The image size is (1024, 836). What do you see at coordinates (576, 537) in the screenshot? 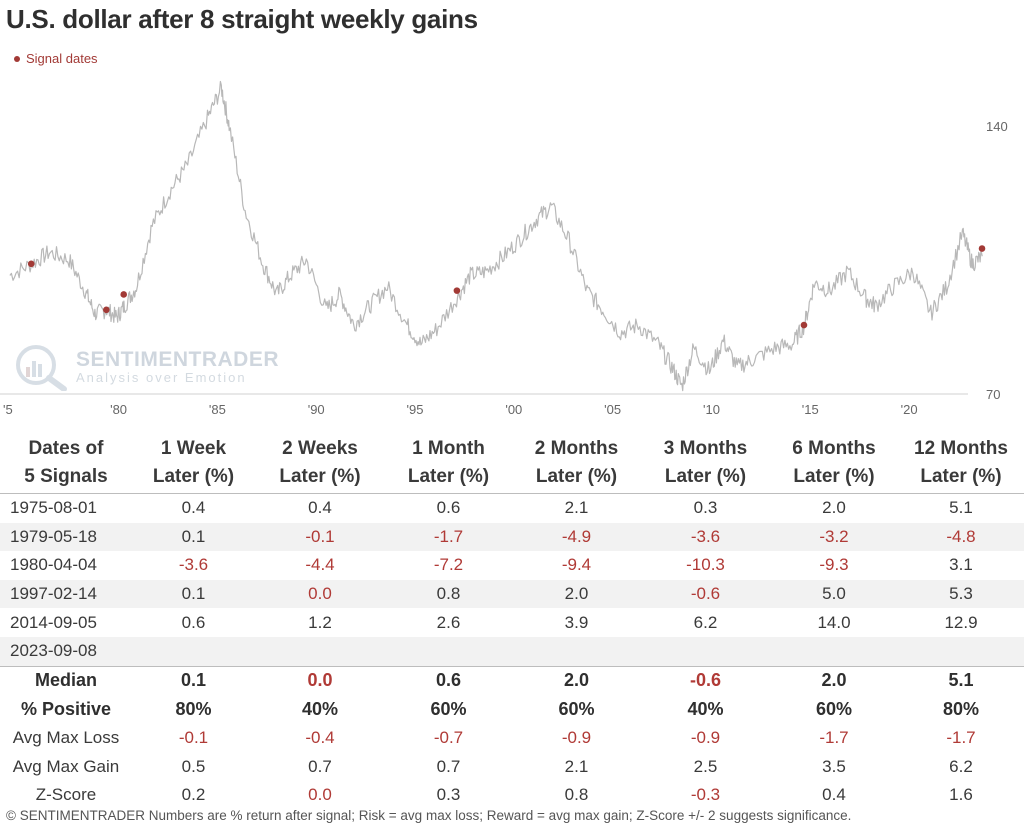
I see `return-cell: -4.9` at bounding box center [576, 537].